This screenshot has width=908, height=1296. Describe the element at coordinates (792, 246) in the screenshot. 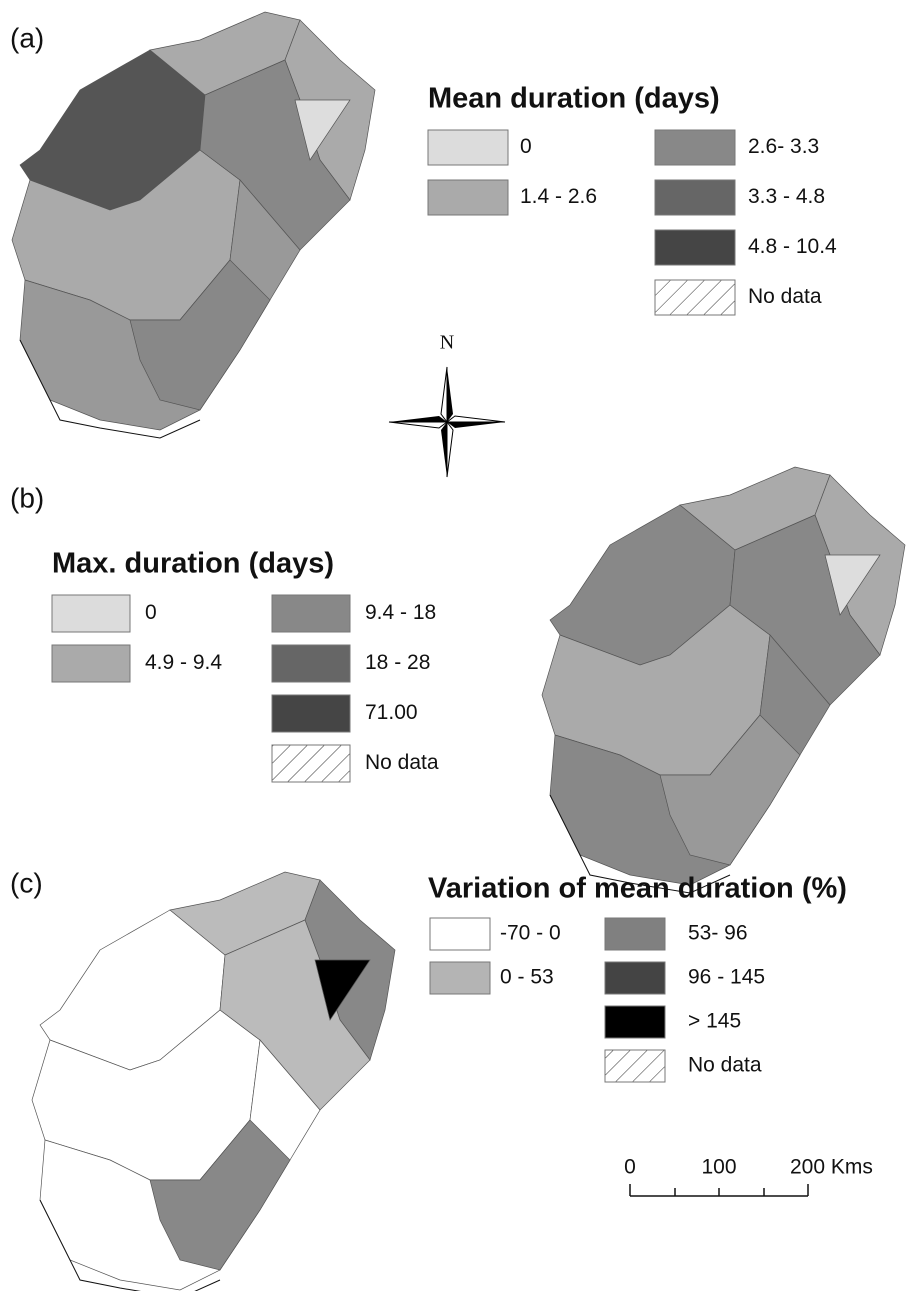

I see `legend-label: 4.8 - 10.4` at that location.